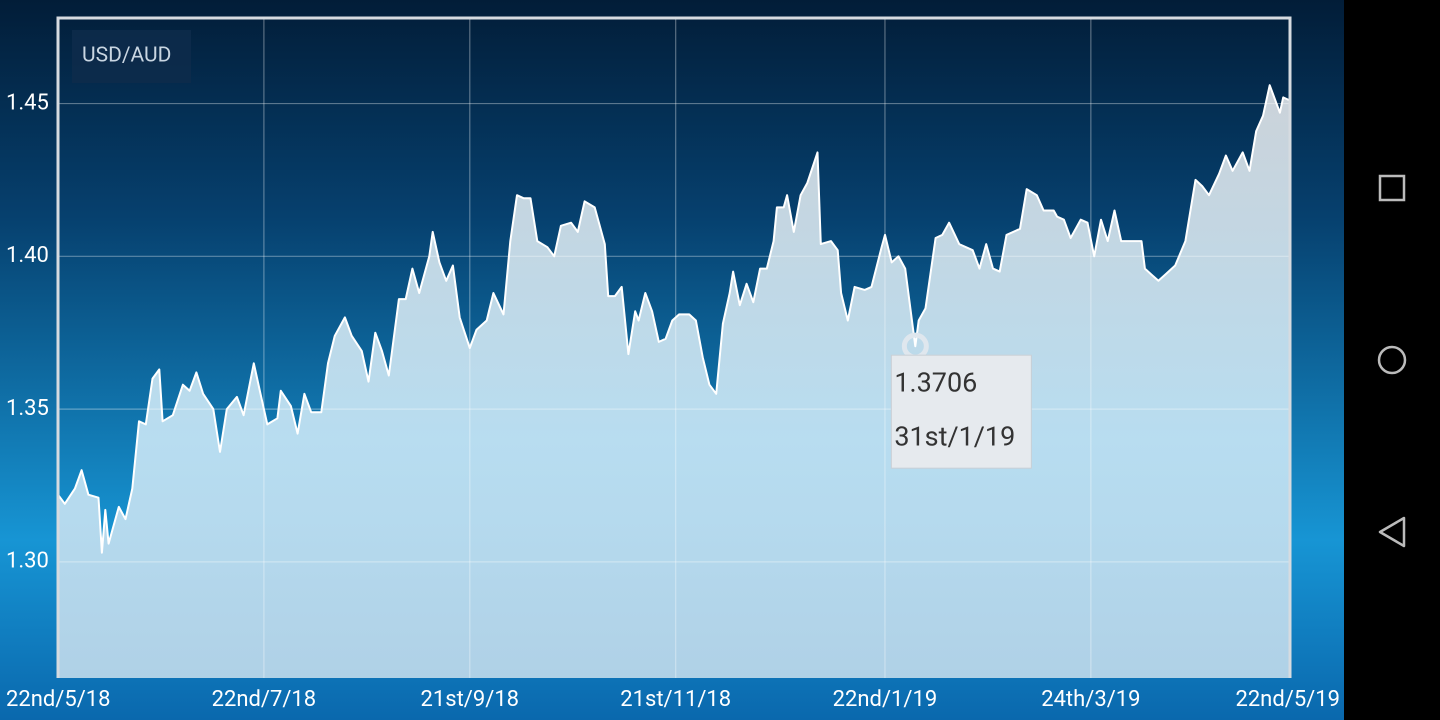 The width and height of the screenshot is (1440, 720). I want to click on home-button, so click(1392, 360).